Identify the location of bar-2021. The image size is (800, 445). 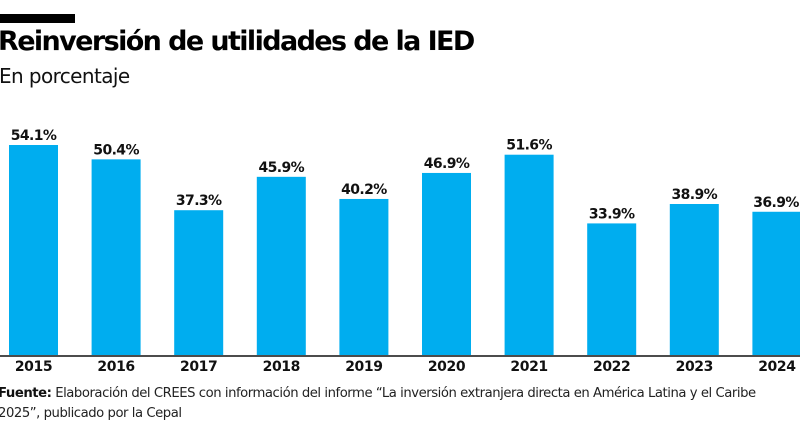
(529, 254).